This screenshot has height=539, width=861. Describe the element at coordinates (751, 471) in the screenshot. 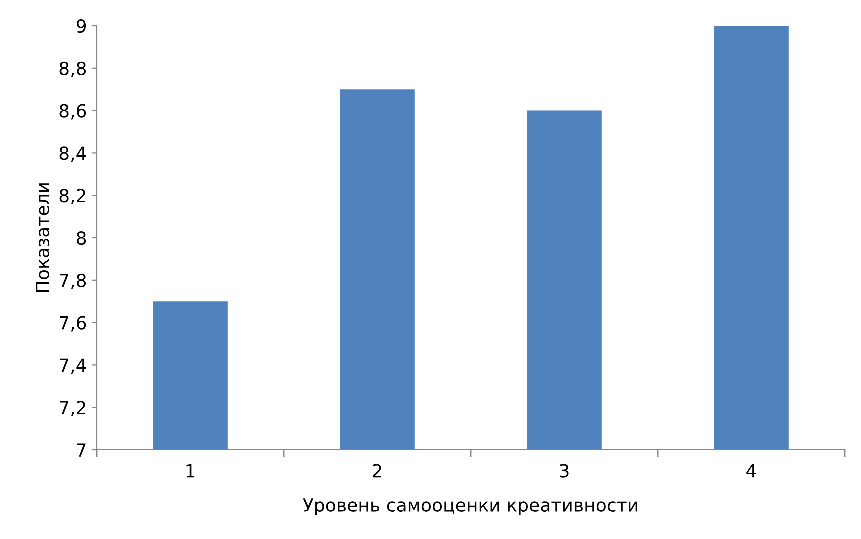

I see `x-tick-label: 4` at that location.